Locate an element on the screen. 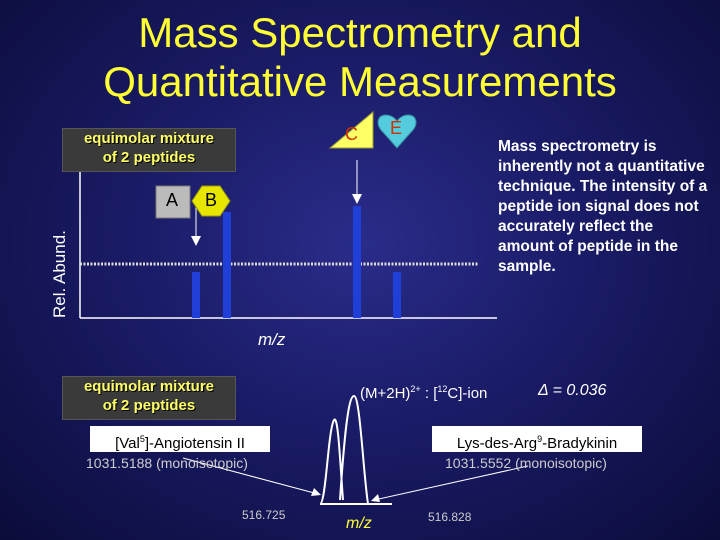 This screenshot has height=540, width=720. peptide2-name-box: Lys-des-Arg9-Bradykinin is located at coordinates (537, 439).